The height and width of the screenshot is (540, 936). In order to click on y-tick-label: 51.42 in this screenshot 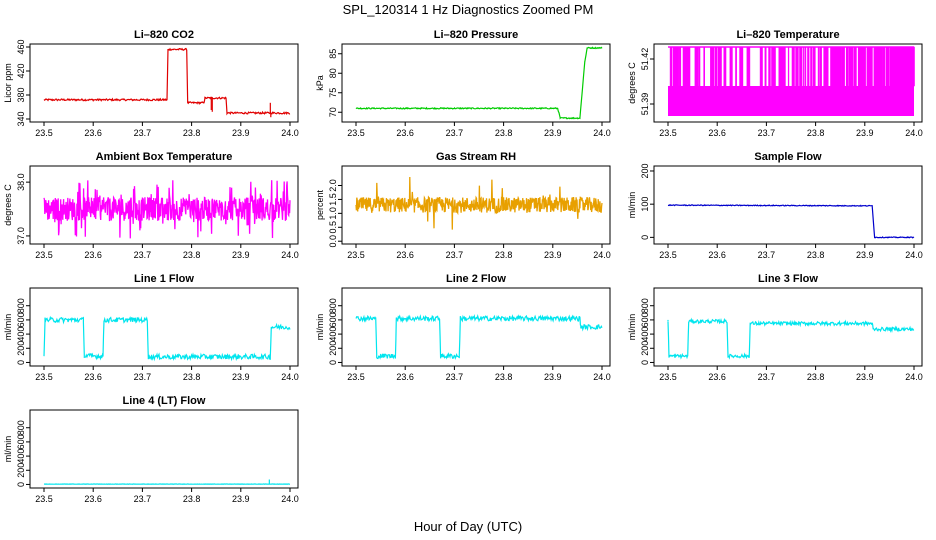, I will do `click(645, 59)`.